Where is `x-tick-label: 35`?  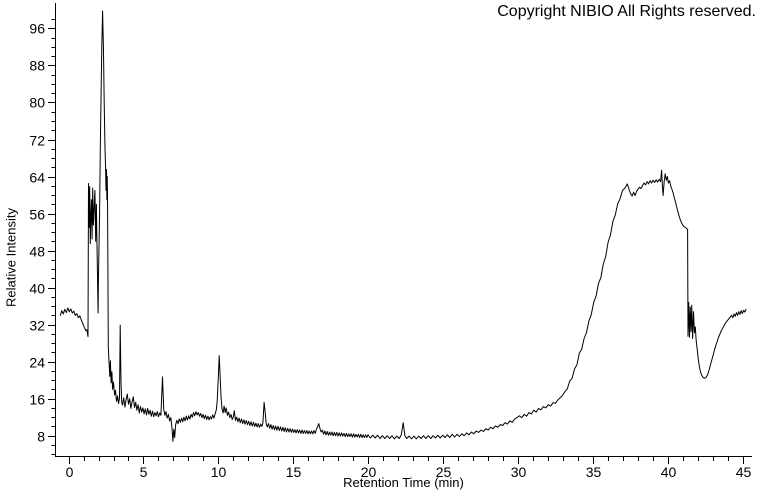 x-tick-label: 35 is located at coordinates (594, 472).